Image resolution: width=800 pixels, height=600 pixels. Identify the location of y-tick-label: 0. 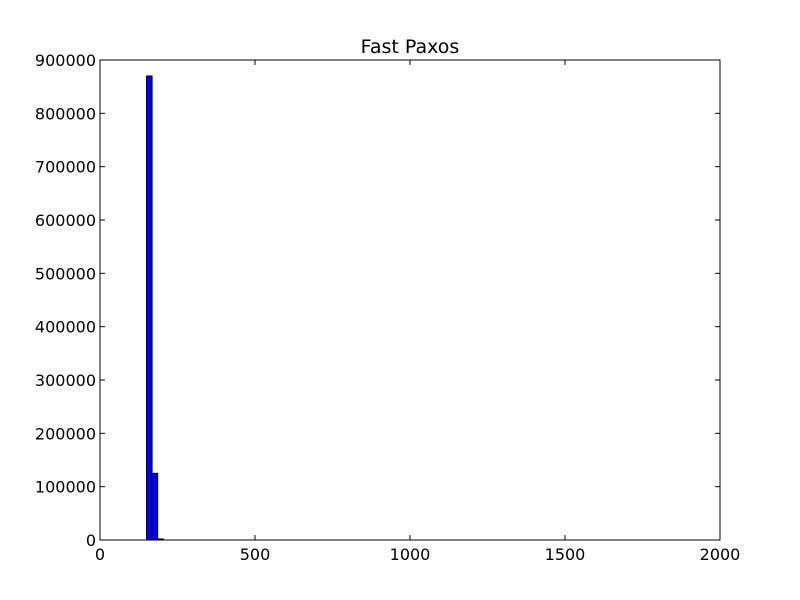
(91, 540).